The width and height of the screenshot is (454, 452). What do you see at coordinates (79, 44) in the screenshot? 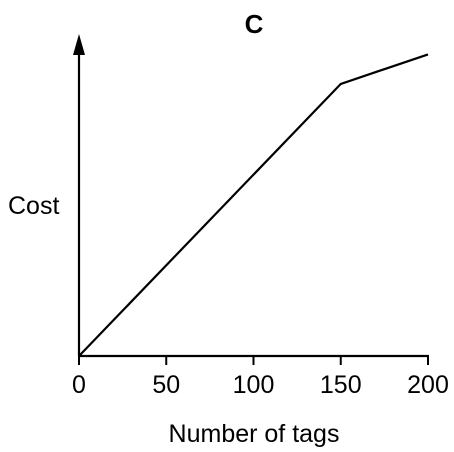
I see `y-axis-arrowhead` at bounding box center [79, 44].